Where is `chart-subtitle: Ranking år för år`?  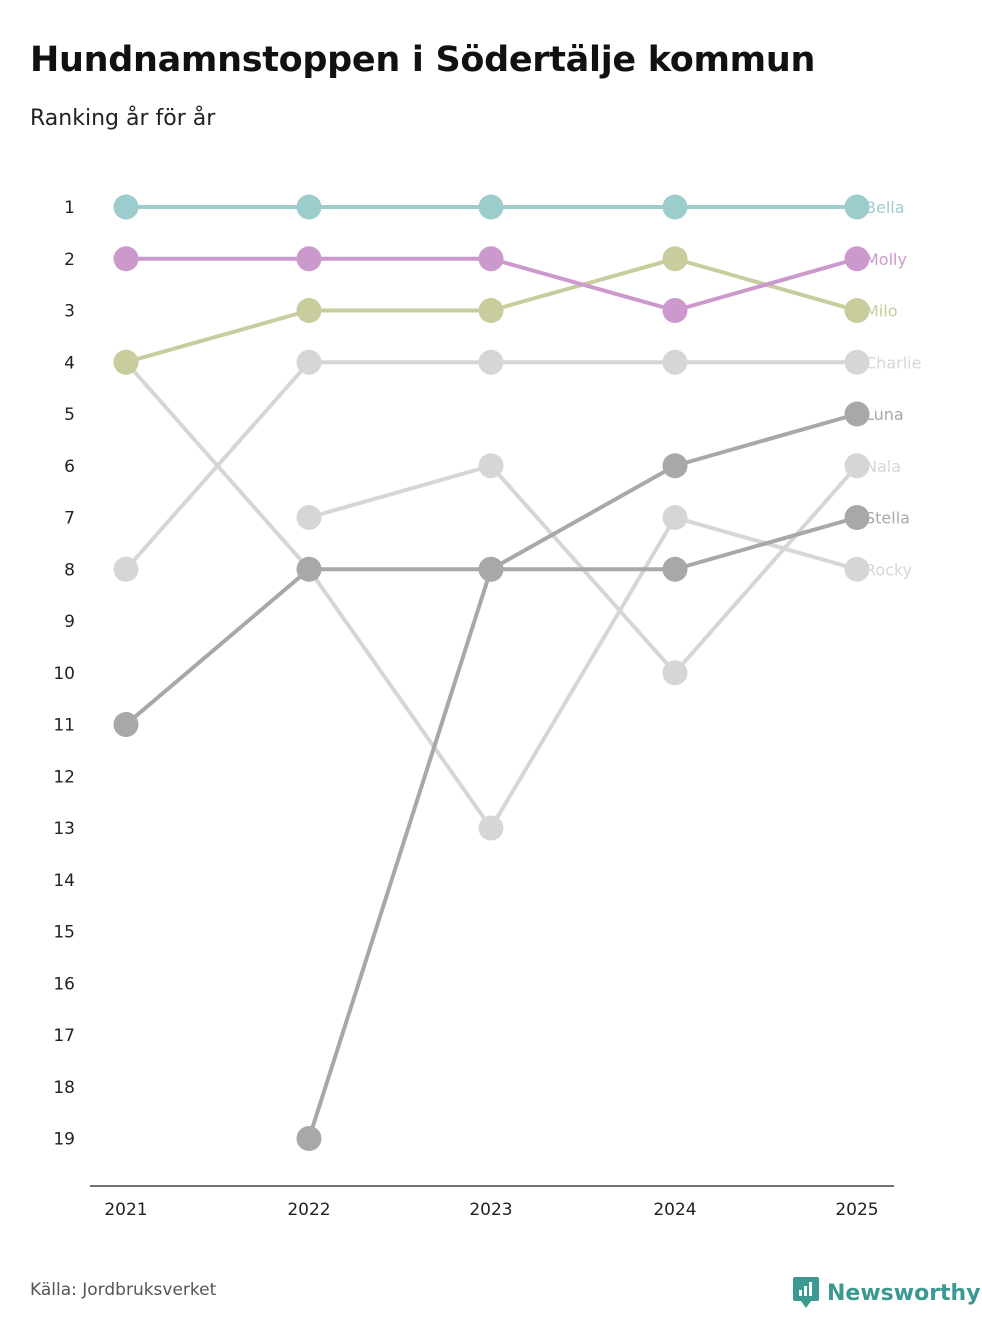
chart-subtitle: Ranking år för år is located at coordinates (123, 118).